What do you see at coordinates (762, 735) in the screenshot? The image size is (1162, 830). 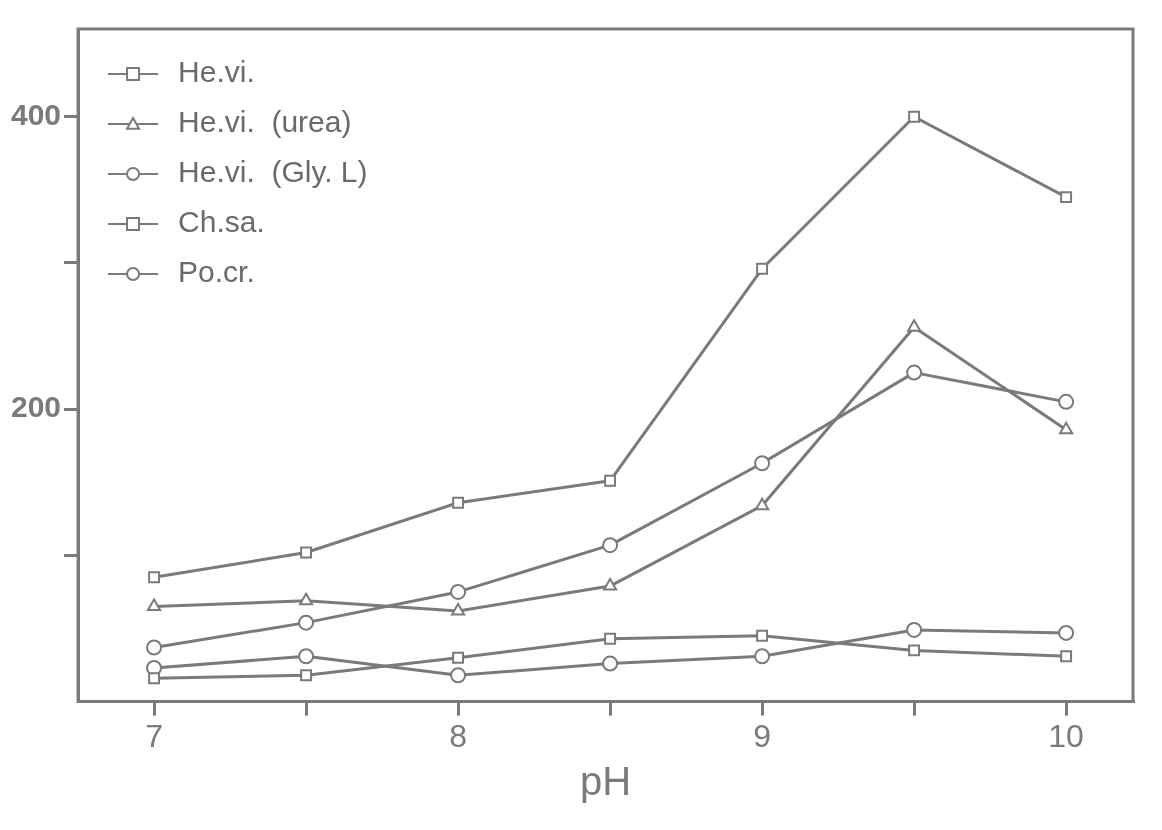 I see `x-tick-label: 9` at bounding box center [762, 735].